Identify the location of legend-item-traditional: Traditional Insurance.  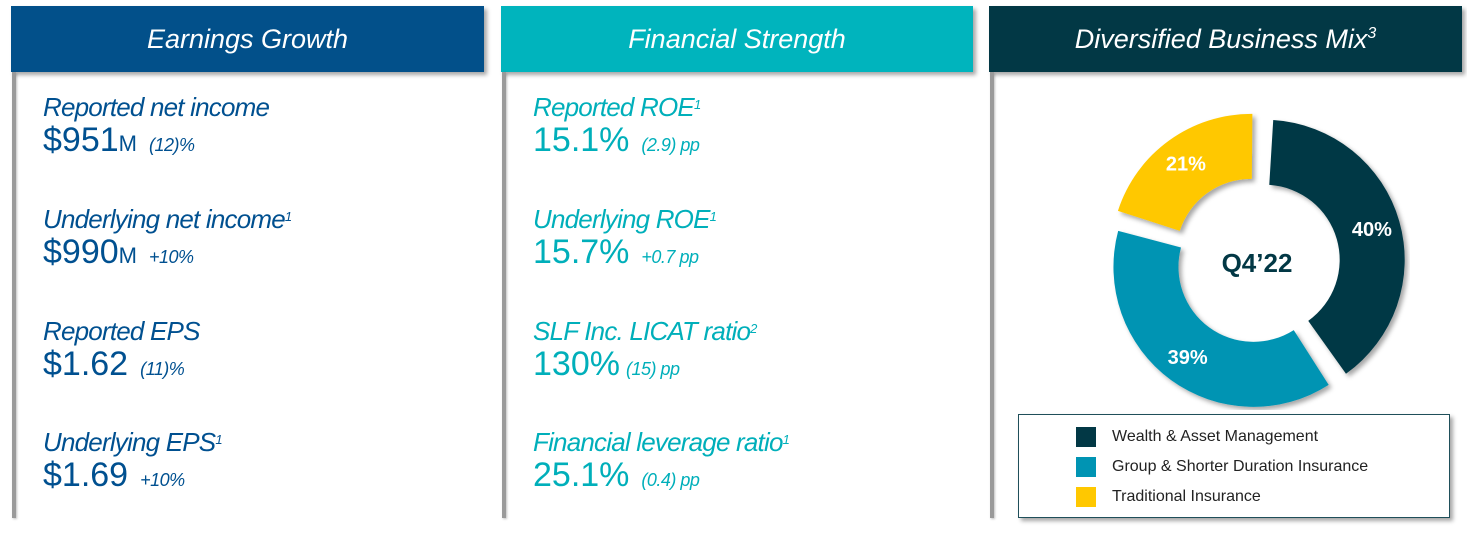
(1168, 497).